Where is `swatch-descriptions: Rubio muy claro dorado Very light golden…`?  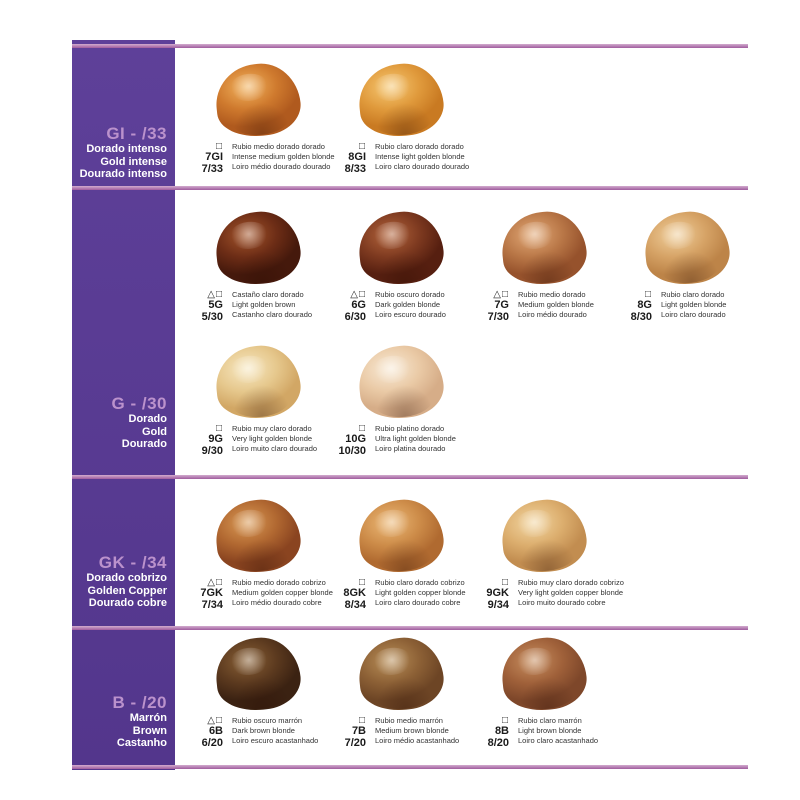 swatch-descriptions: Rubio muy claro dorado Very light golden… is located at coordinates (281, 440).